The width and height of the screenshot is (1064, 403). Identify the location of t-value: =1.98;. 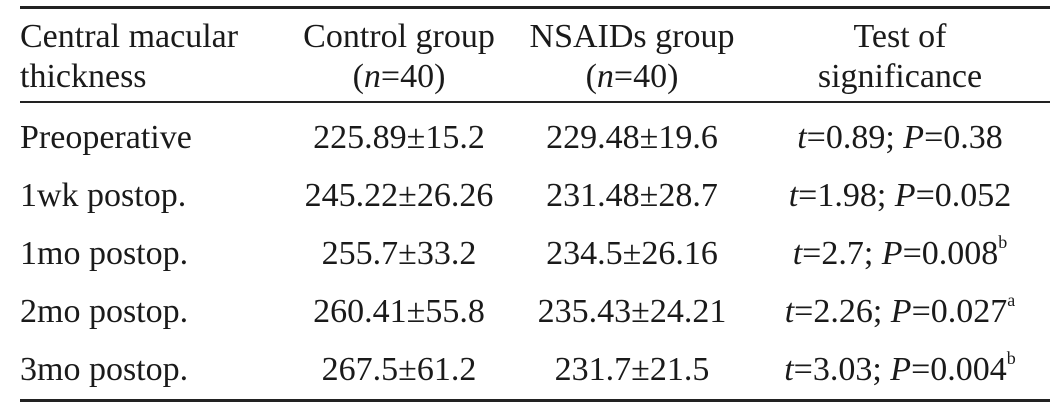
(846, 195).